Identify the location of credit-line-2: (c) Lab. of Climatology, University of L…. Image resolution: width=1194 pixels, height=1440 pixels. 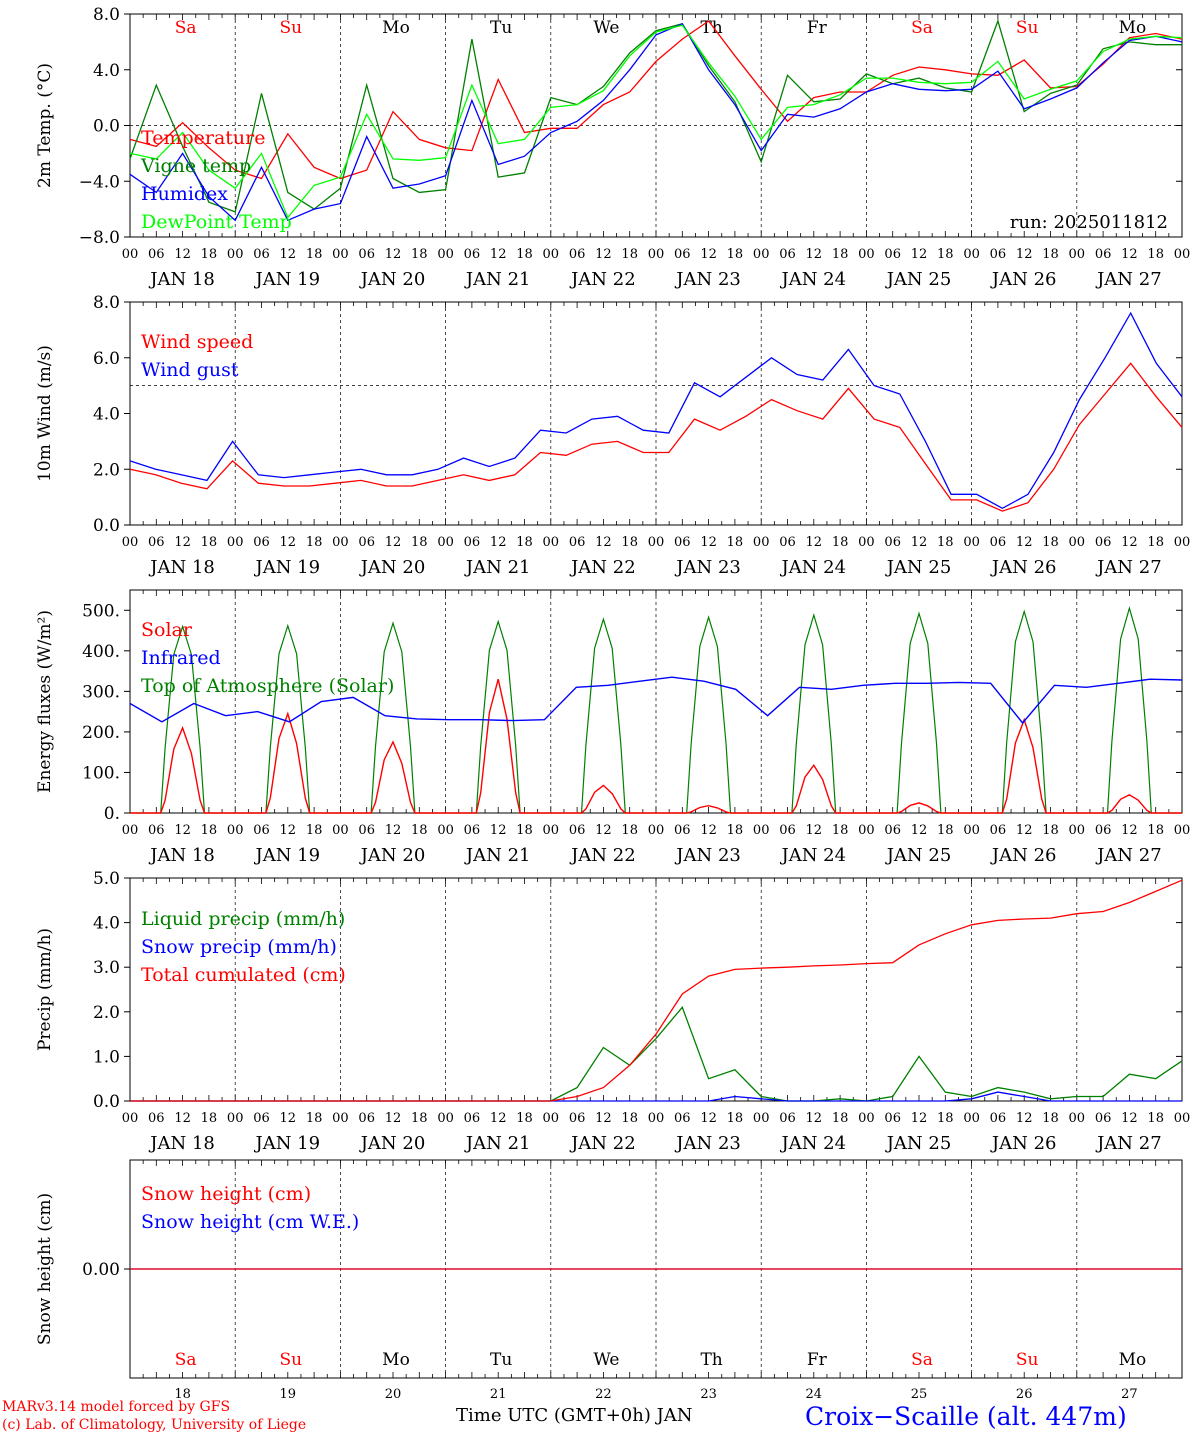
(154, 1425).